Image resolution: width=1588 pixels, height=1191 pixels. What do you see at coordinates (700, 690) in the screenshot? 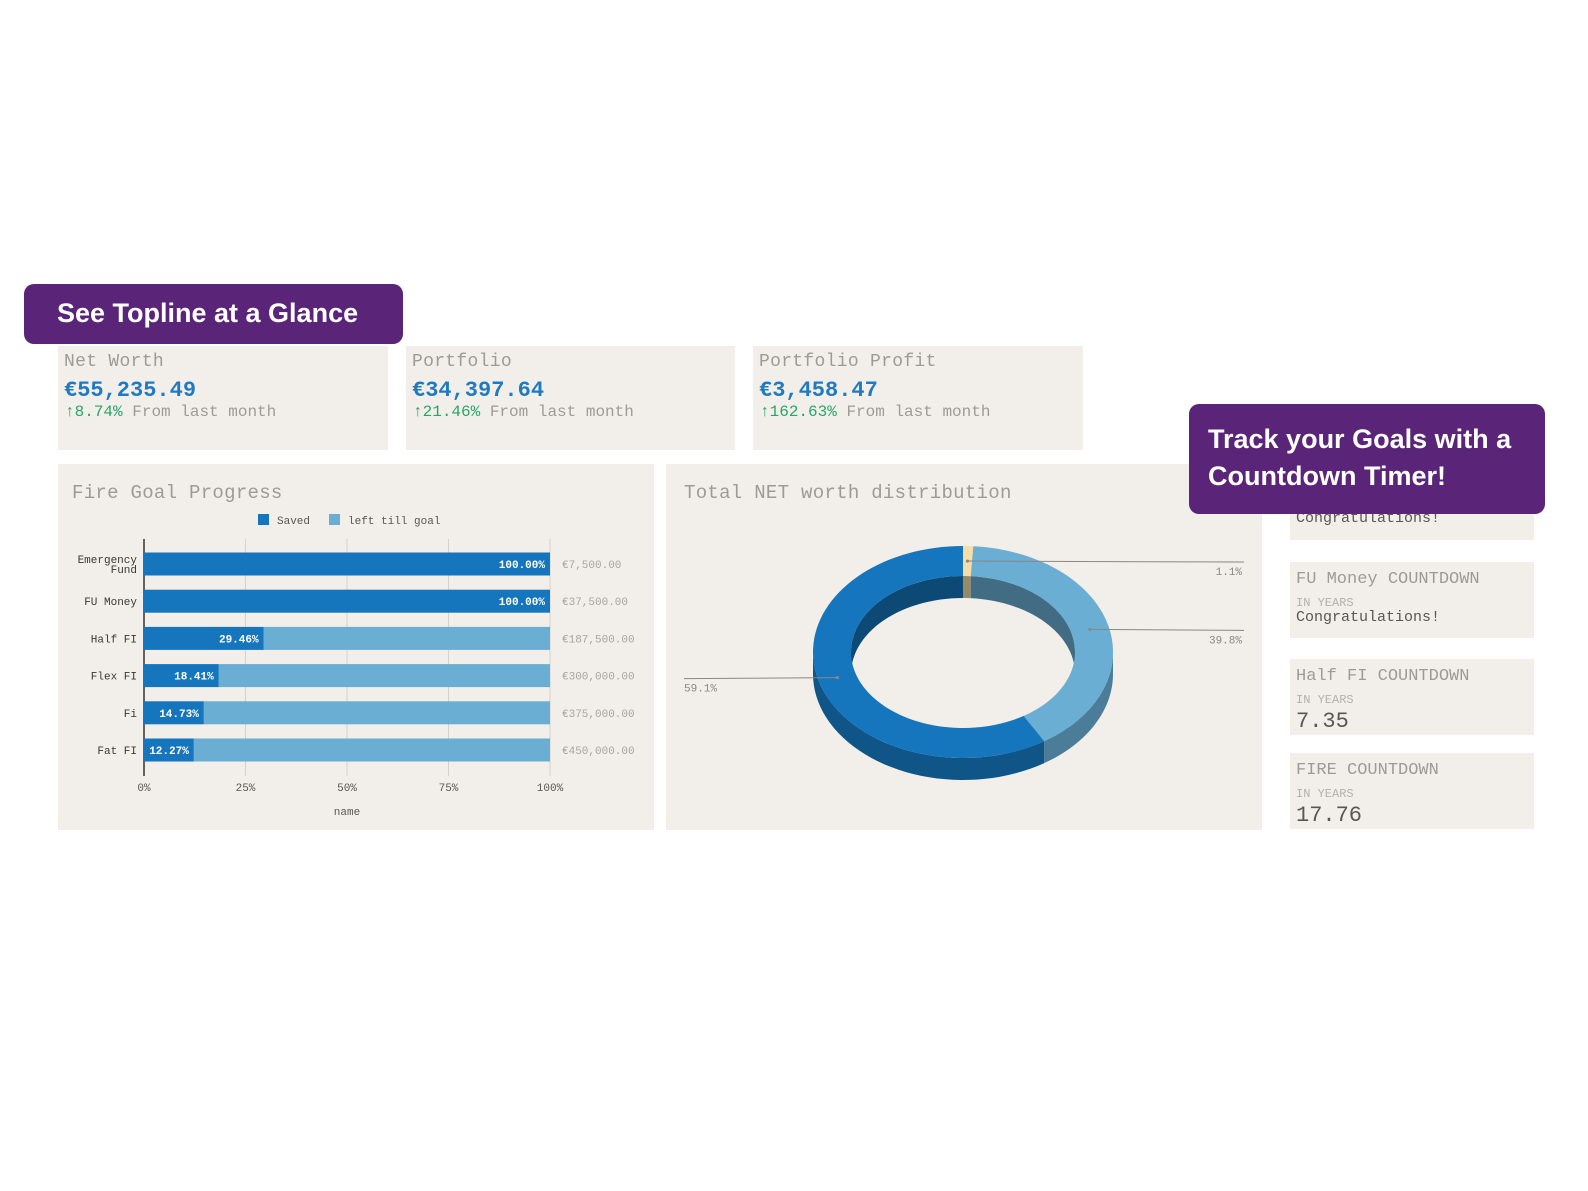
I see `slice-label: 59.1%` at bounding box center [700, 690].